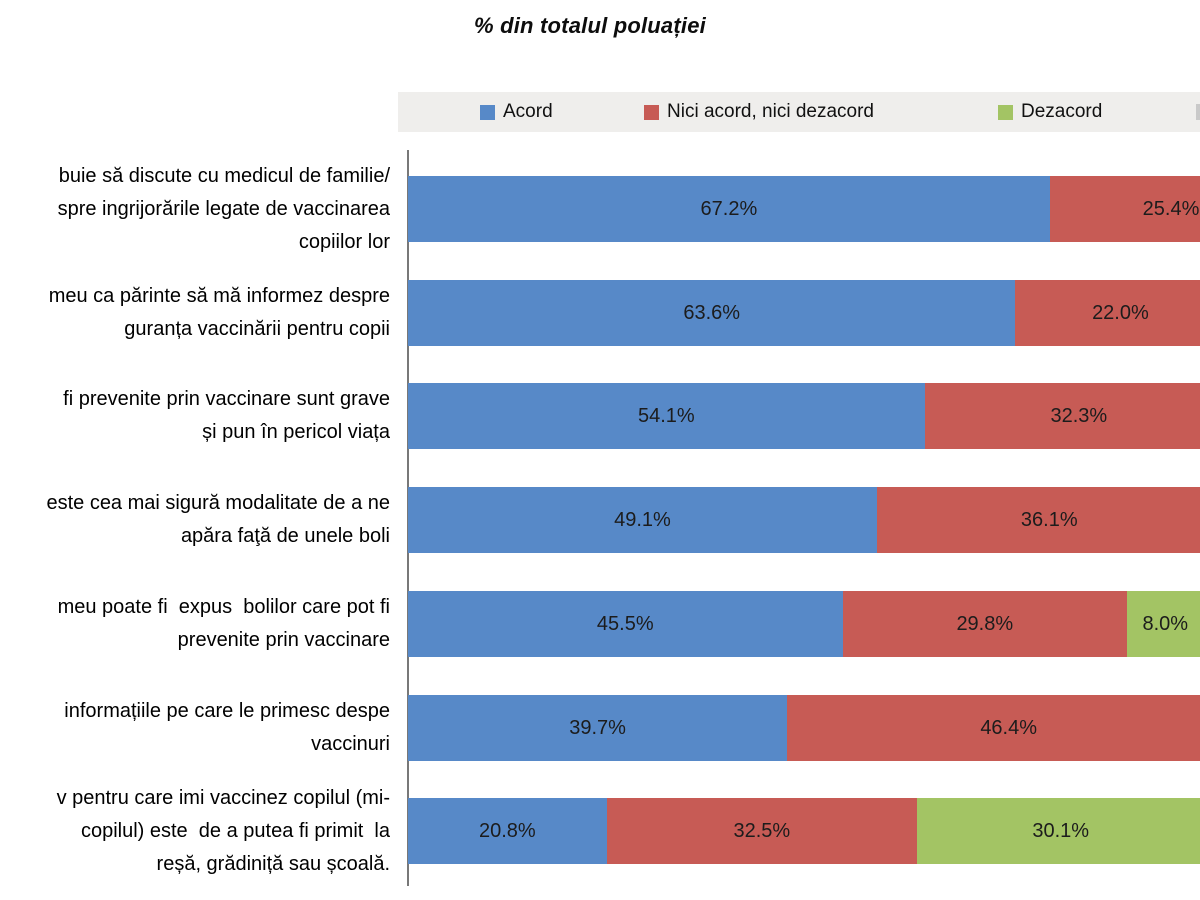  Describe the element at coordinates (1171, 208) in the screenshot. I see `bar-value-label: 25.4%` at that location.